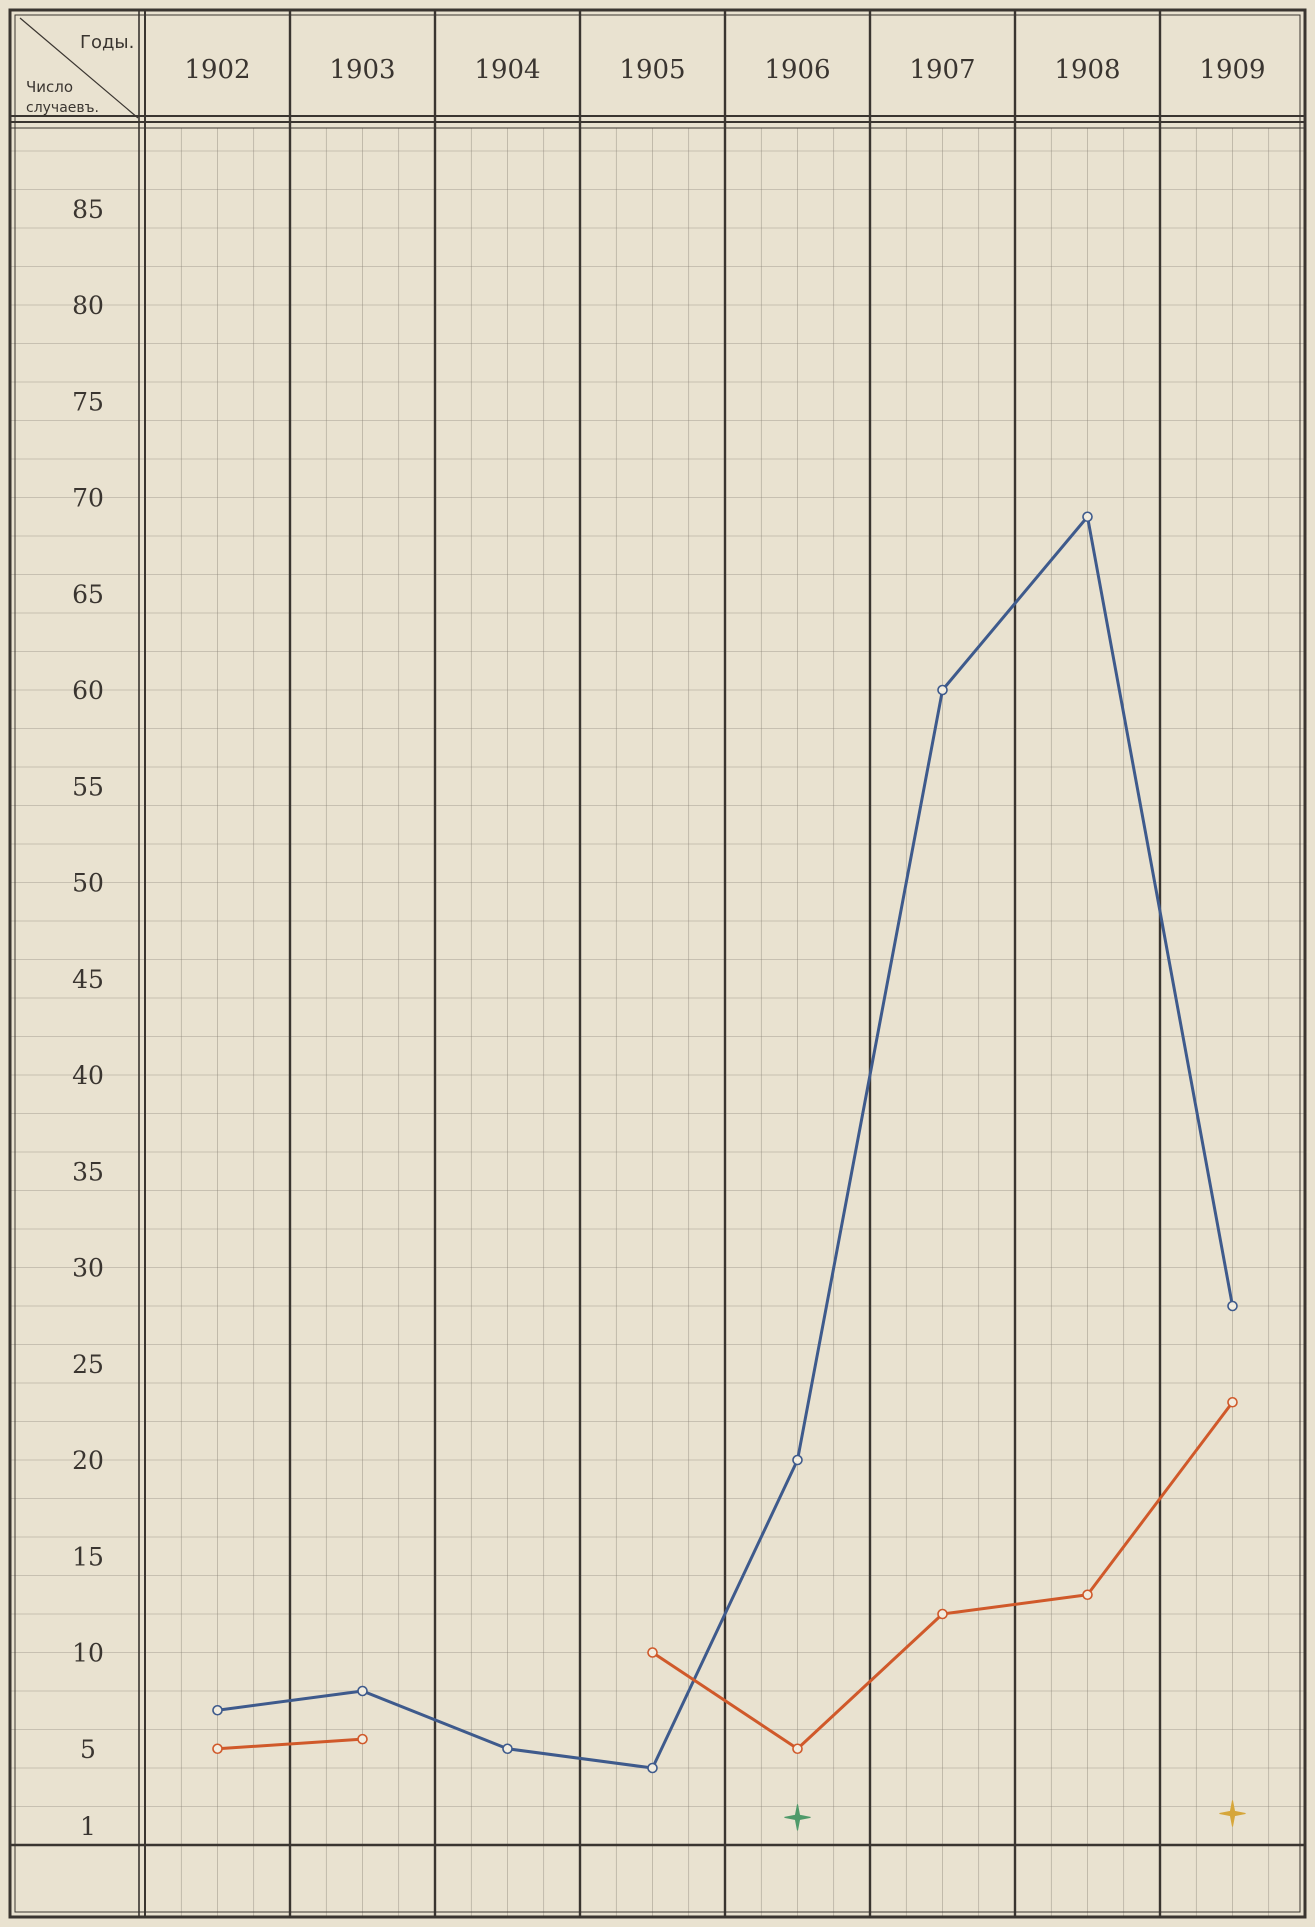 This screenshot has width=1315, height=1927. What do you see at coordinates (1232, 1402) in the screenshot?
I see `series-2-point-1909` at bounding box center [1232, 1402].